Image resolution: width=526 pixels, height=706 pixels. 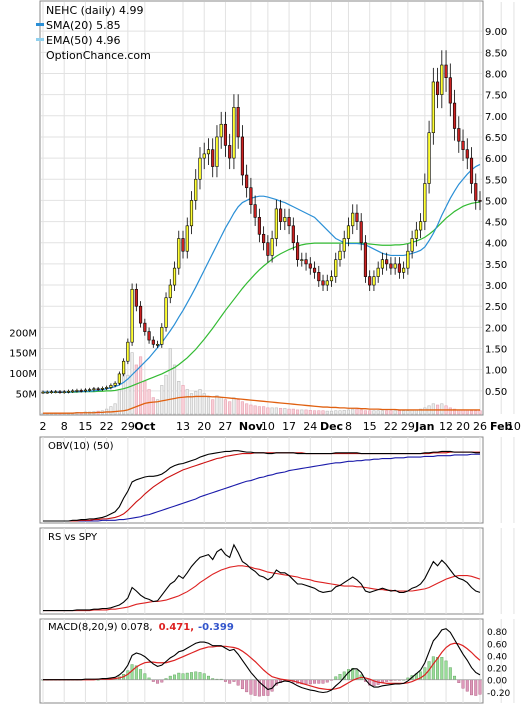 I want to click on macd-tick-label: -0.20, so click(x=499, y=694).